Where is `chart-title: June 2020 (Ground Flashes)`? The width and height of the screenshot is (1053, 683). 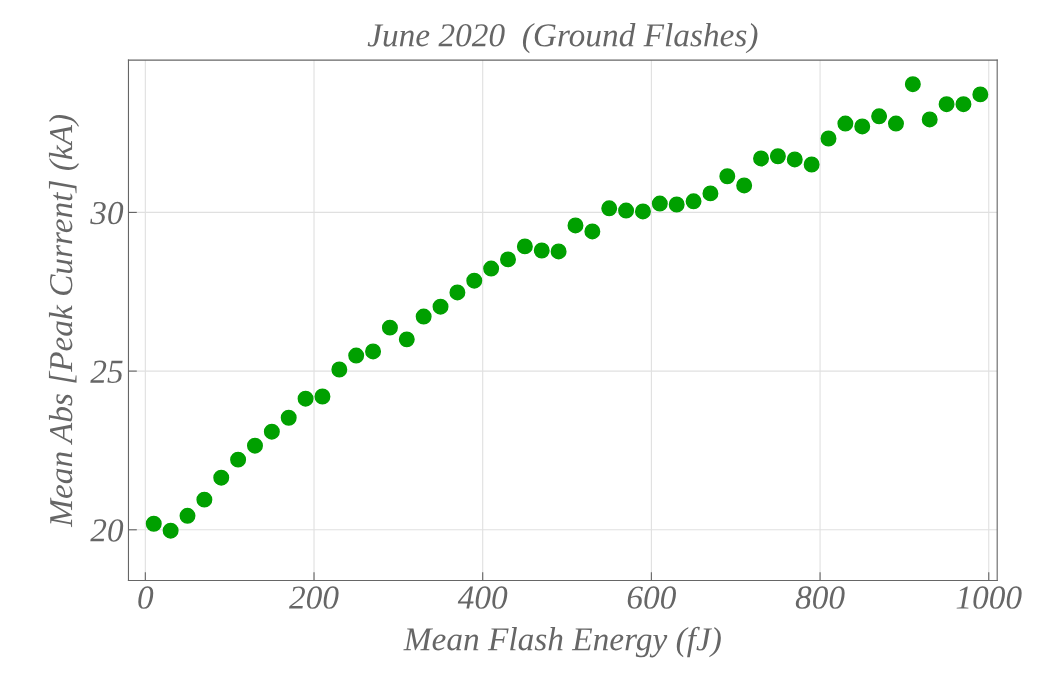 chart-title: June 2020 (Ground Flashes) is located at coordinates (562, 38).